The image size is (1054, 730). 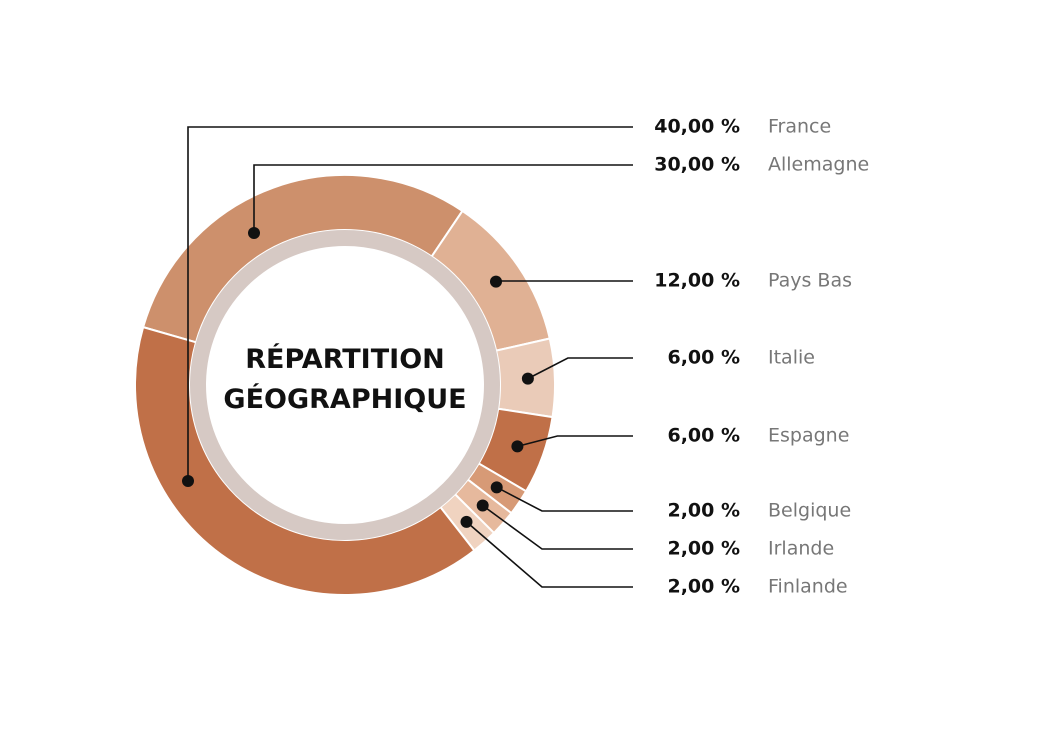 I want to click on category-label: Allemagne, so click(x=818, y=165).